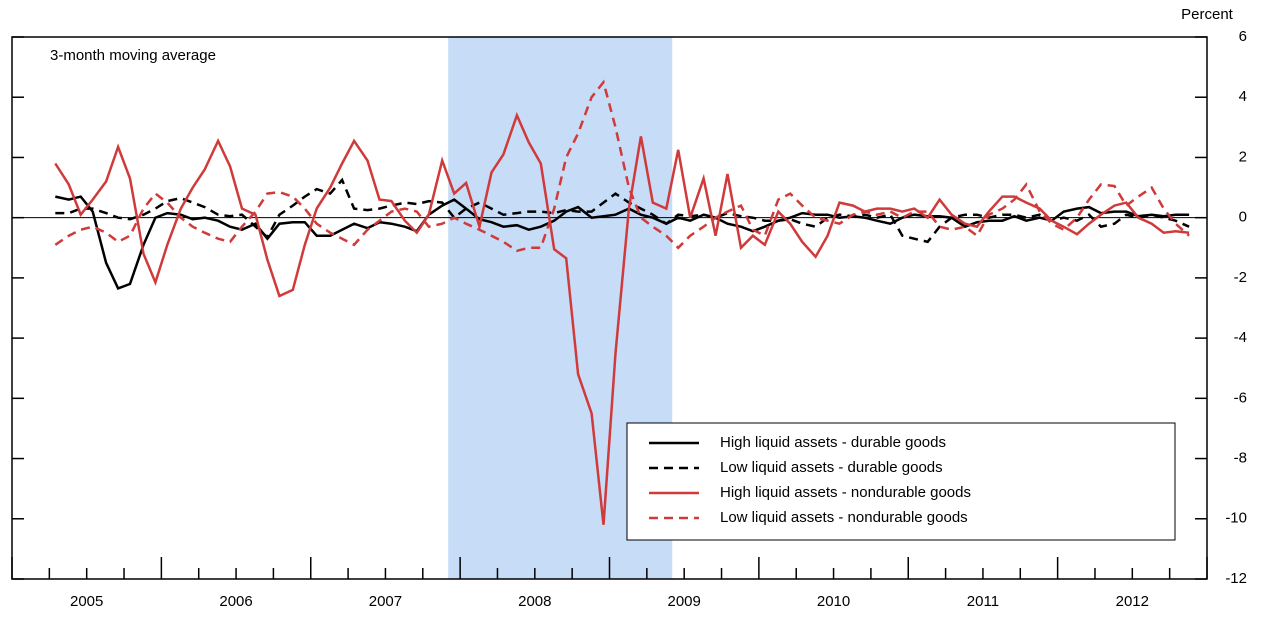 This screenshot has width=1263, height=619. What do you see at coordinates (1240, 277) in the screenshot?
I see `y-tick-label: -2` at bounding box center [1240, 277].